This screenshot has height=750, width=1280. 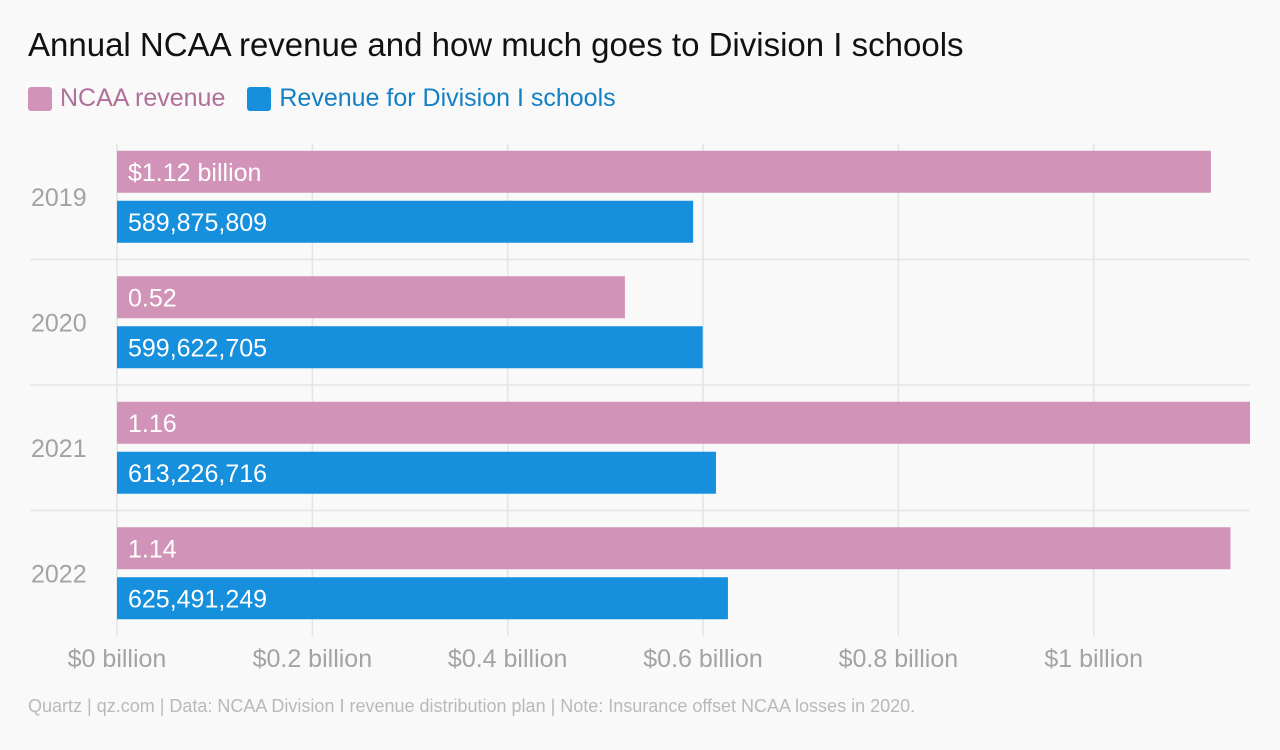 What do you see at coordinates (508, 659) in the screenshot?
I see `x-tick-label-2: $0.4 billion` at bounding box center [508, 659].